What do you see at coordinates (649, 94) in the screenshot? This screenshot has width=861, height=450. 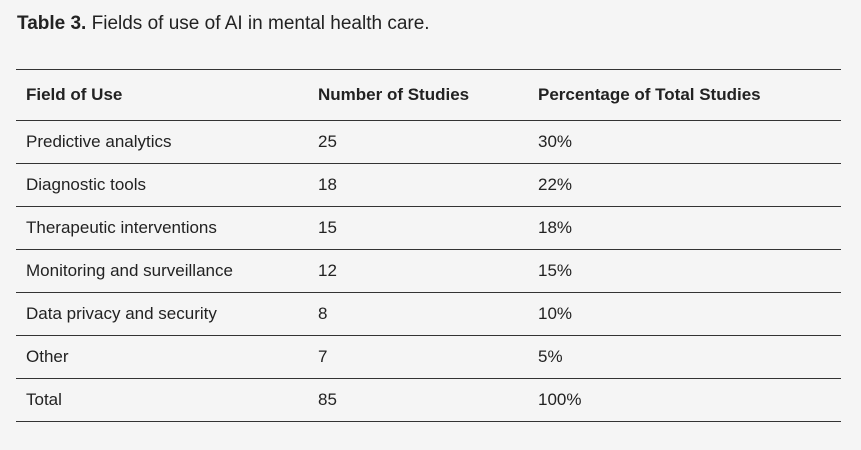 I see `header-percentage: Percentage of Total Studies` at bounding box center [649, 94].